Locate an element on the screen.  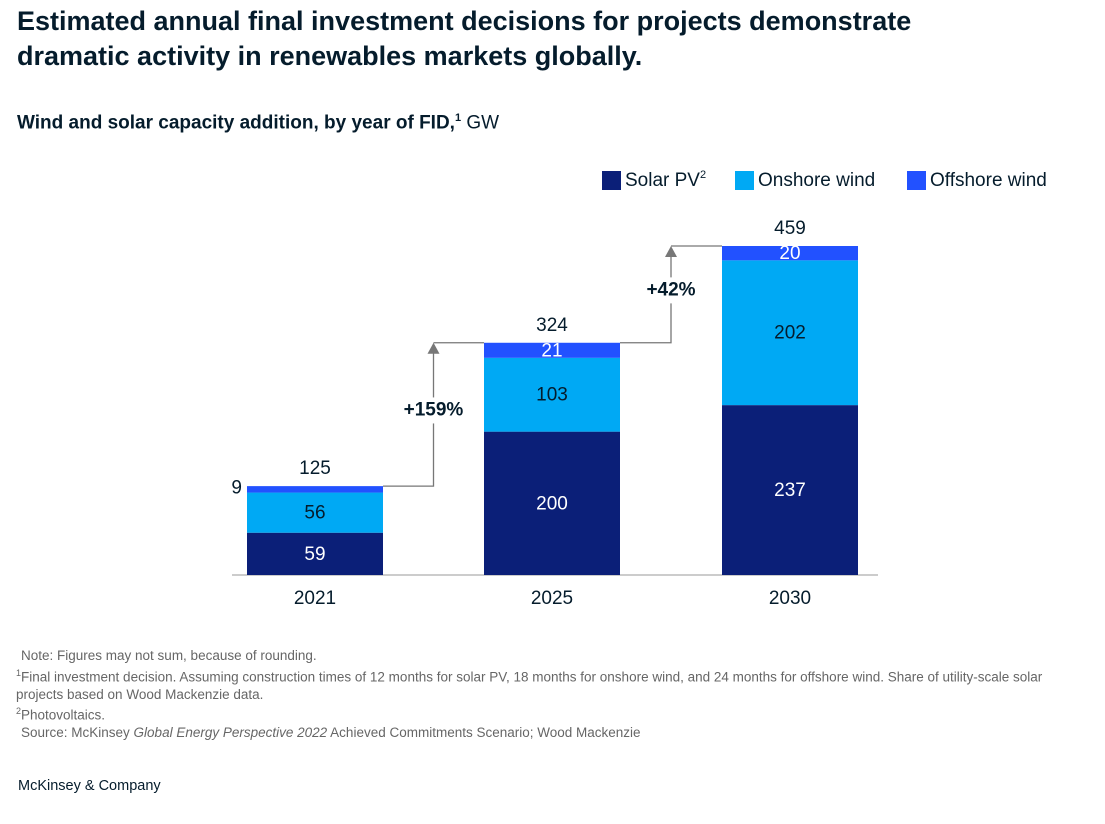
total-label: 459 is located at coordinates (790, 228).